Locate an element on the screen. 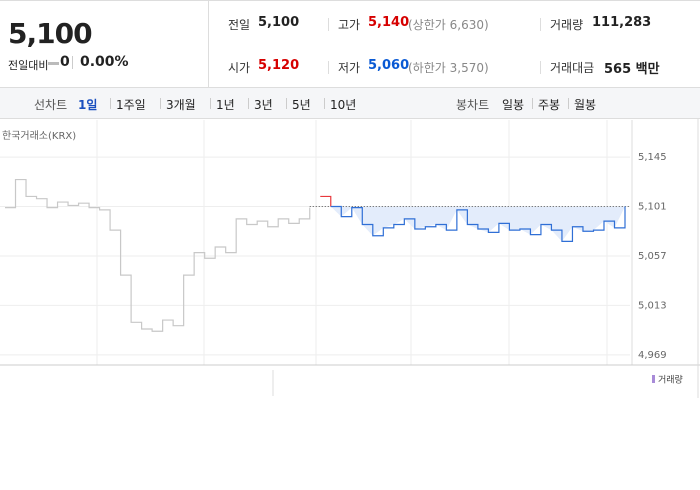 The height and width of the screenshot is (490, 700). line-chart-label: 선차트 is located at coordinates (51, 105).